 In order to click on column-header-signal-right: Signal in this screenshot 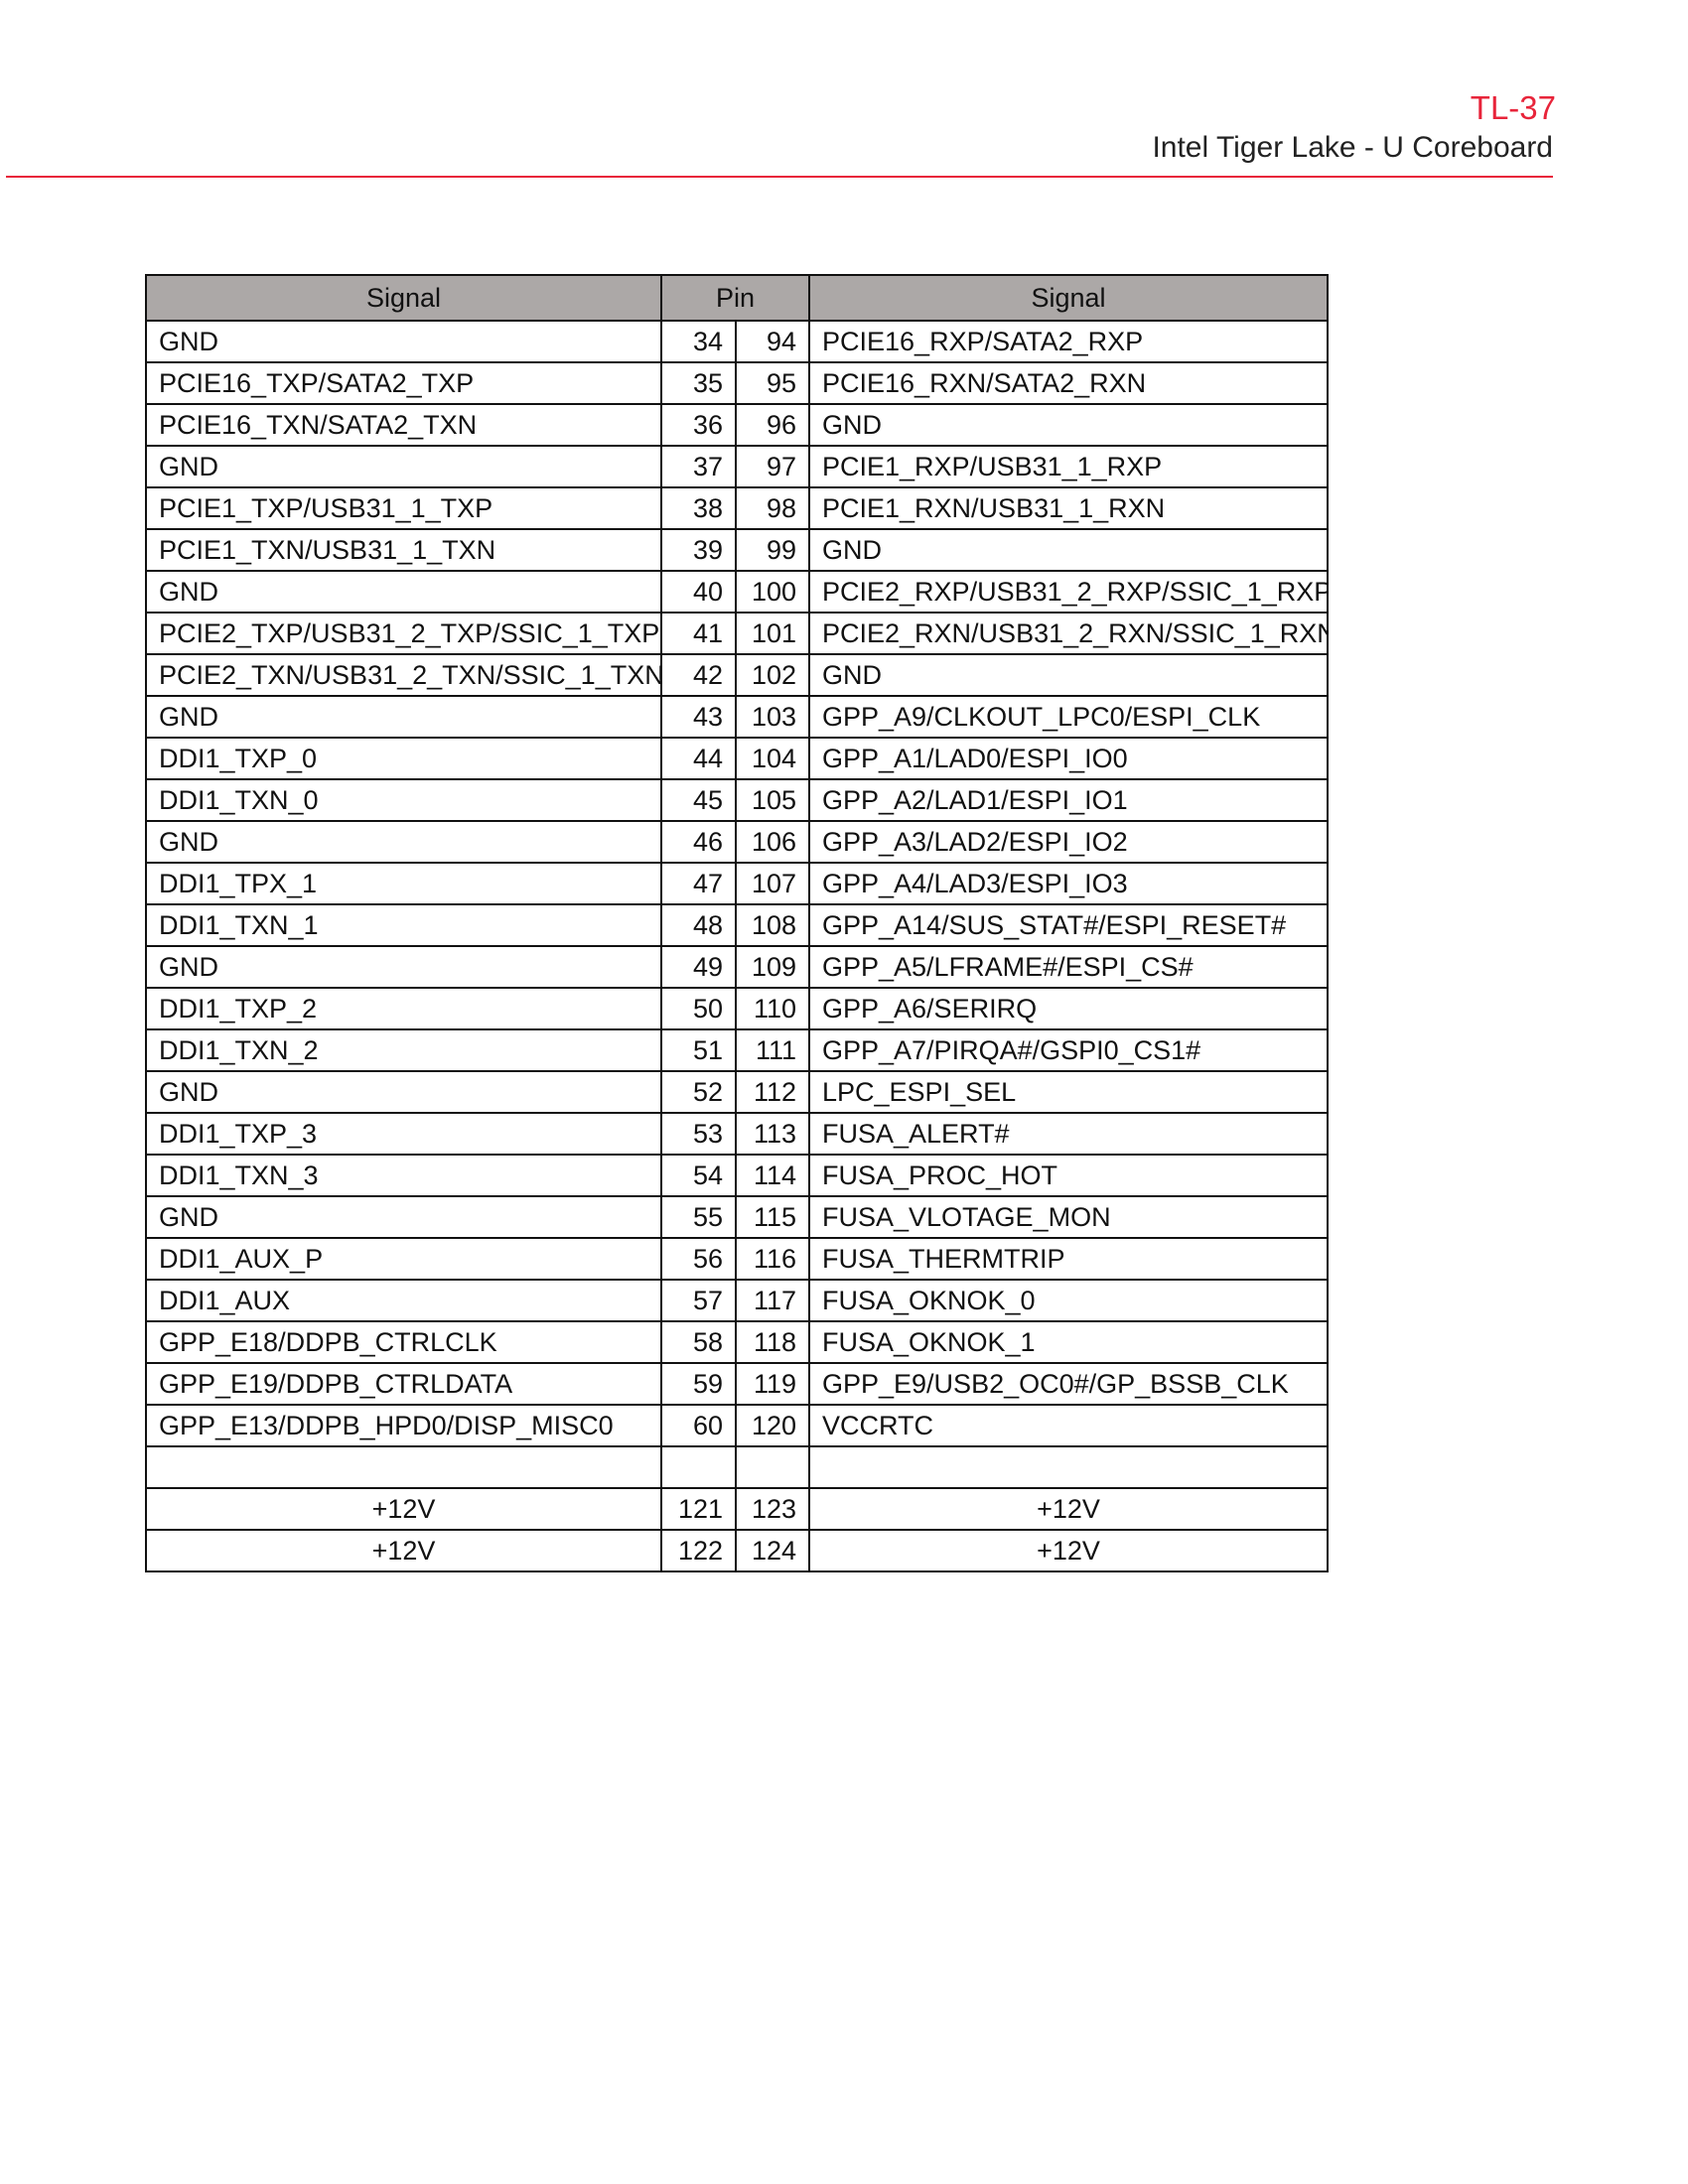, I will do `click(1068, 298)`.